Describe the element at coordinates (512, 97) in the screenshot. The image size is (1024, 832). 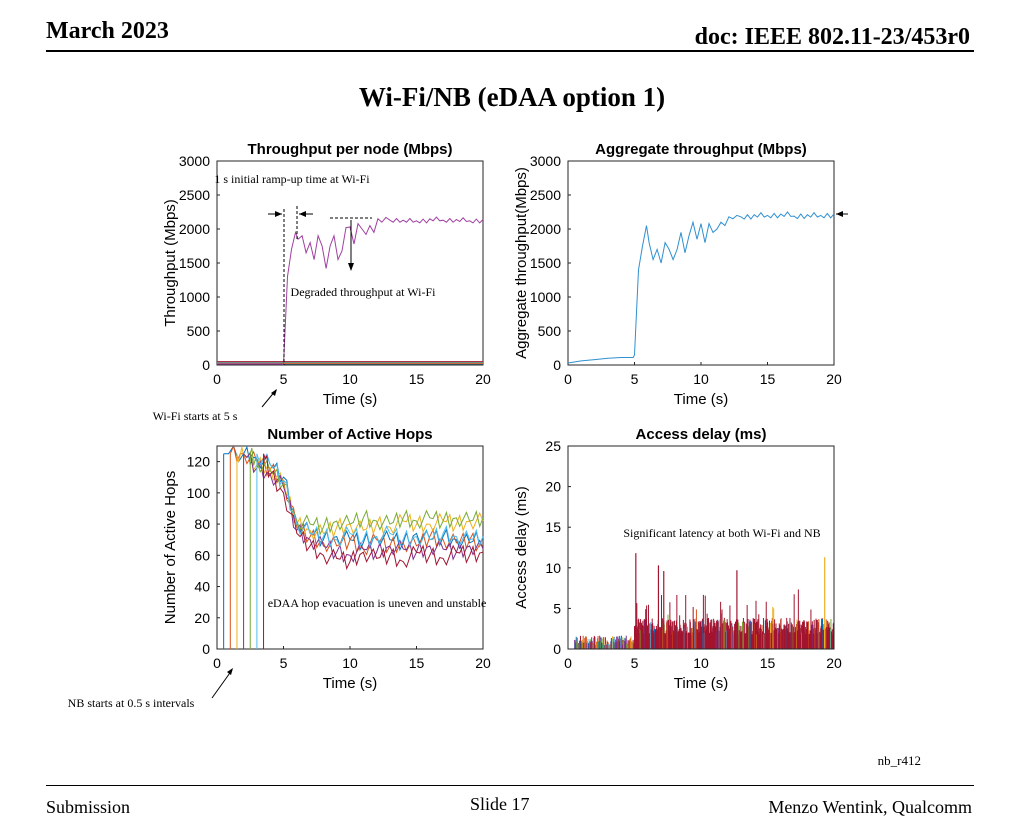
I see `slide-title: Wi-Fi/NB (eDAA option 1)` at that location.